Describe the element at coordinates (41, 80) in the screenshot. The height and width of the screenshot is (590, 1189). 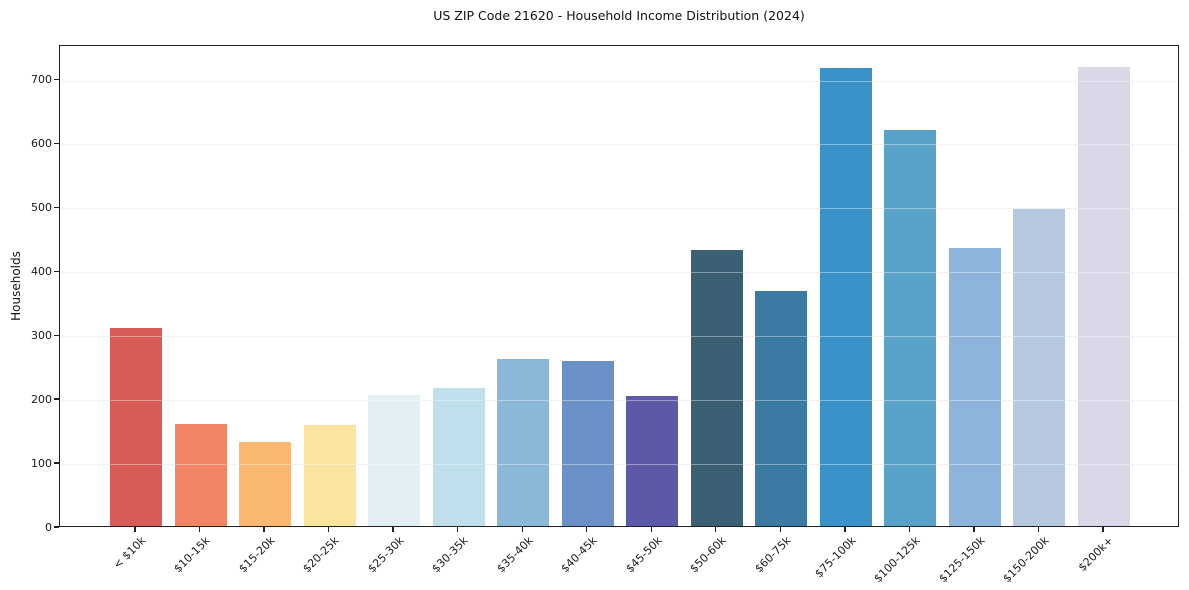
I see `y-tick-label-700: 700` at that location.